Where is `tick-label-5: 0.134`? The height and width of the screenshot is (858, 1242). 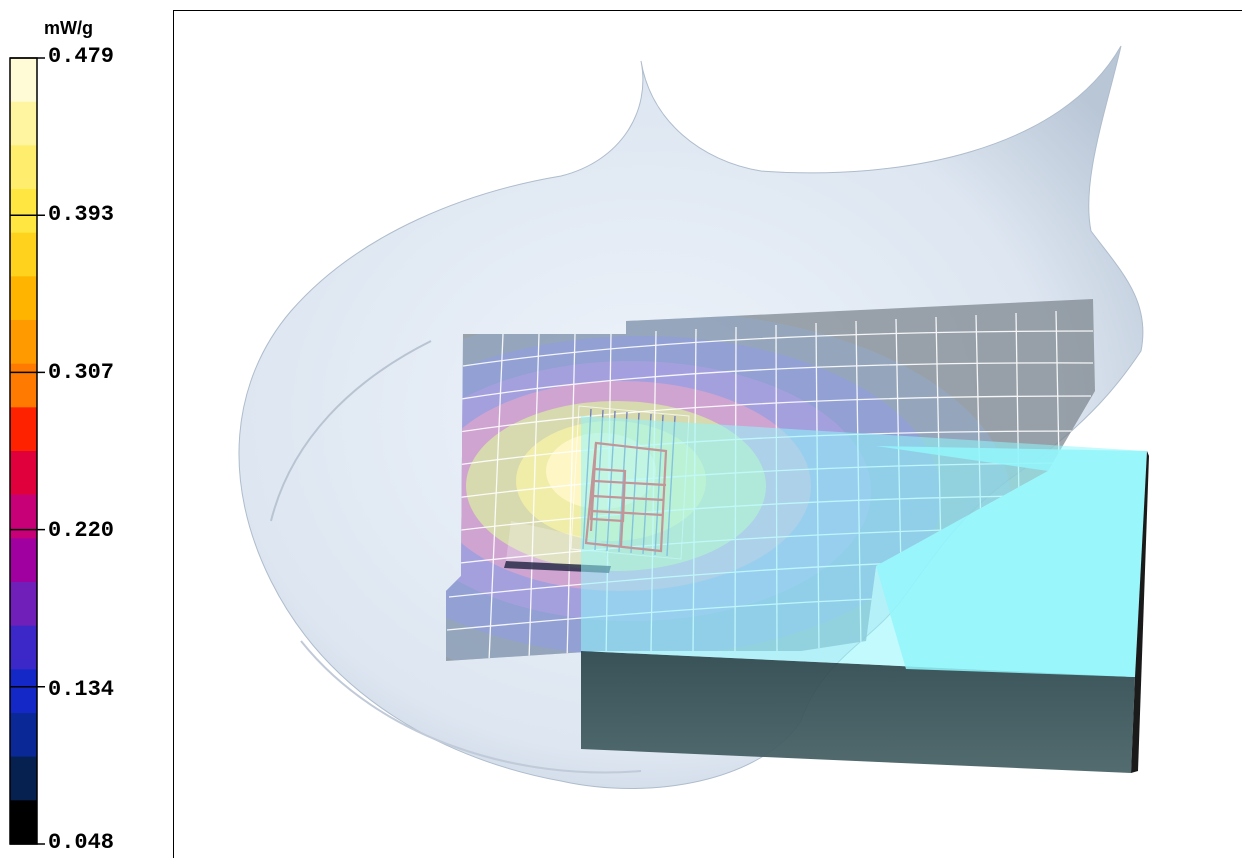 tick-label-5: 0.134 is located at coordinates (81, 689).